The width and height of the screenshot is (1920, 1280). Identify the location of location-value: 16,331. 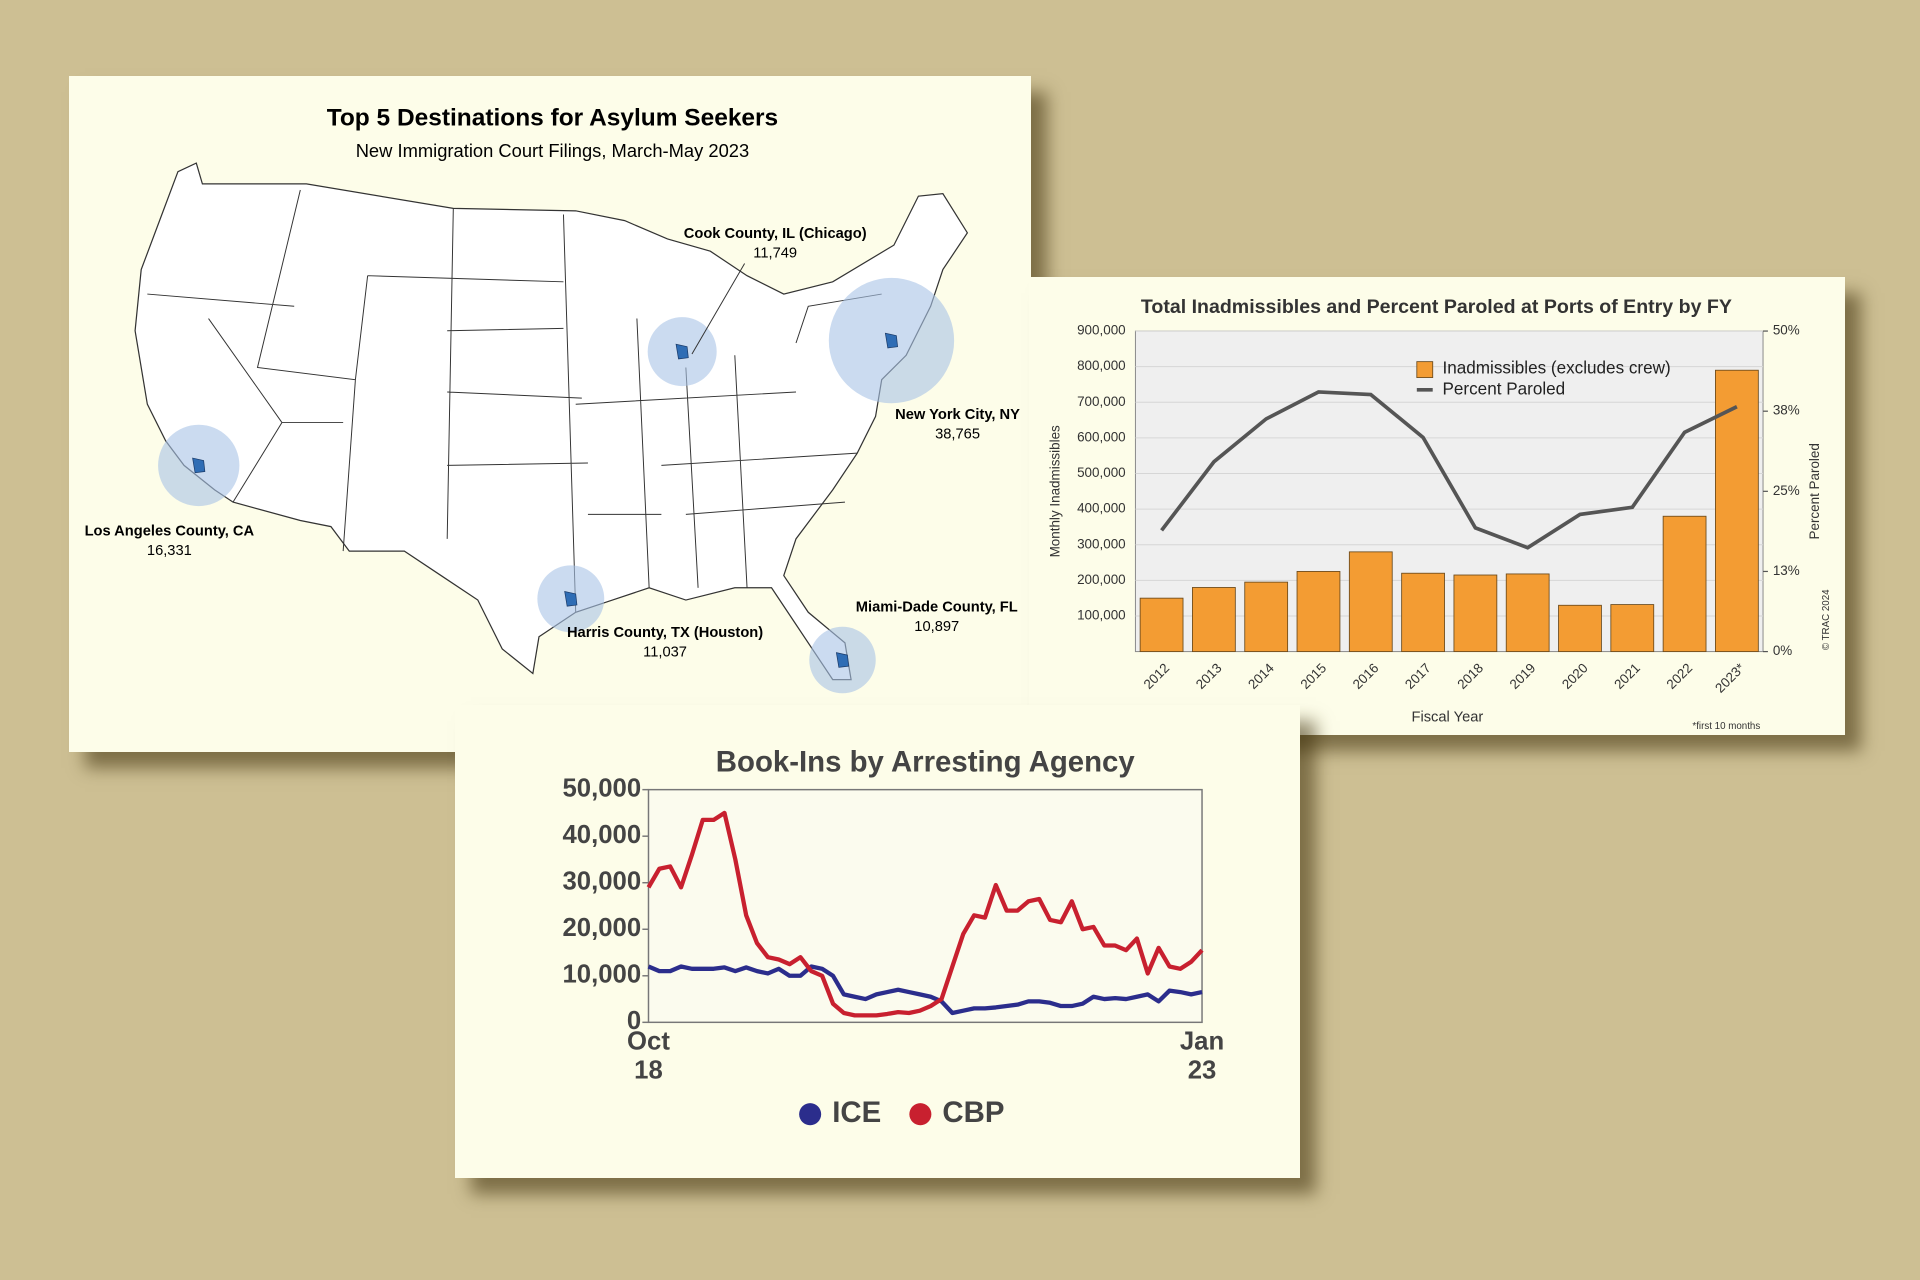
(169, 551).